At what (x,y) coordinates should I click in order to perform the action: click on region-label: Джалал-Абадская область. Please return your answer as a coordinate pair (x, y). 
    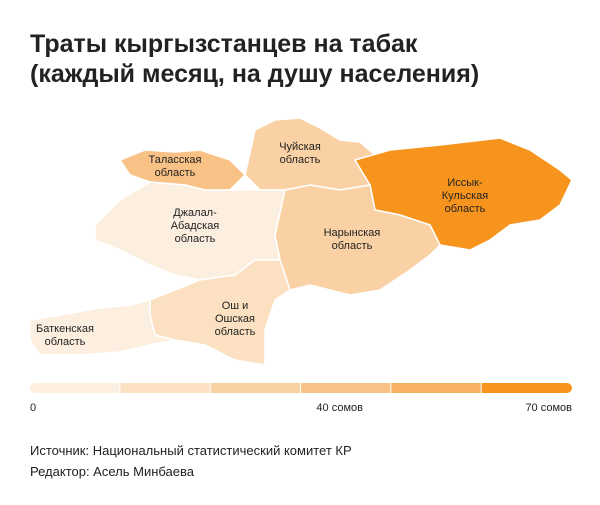
    Looking at the image, I should click on (195, 226).